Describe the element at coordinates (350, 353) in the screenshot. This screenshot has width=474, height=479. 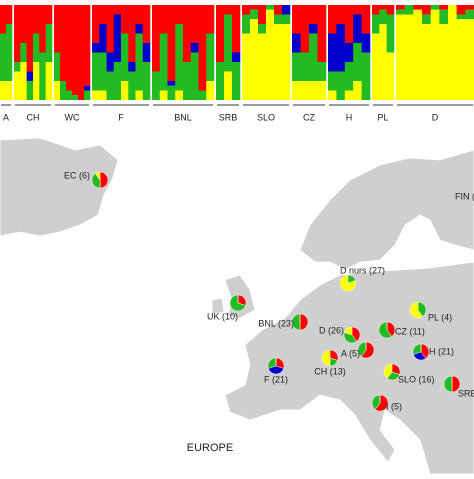
I see `pie-label: A (5)` at that location.